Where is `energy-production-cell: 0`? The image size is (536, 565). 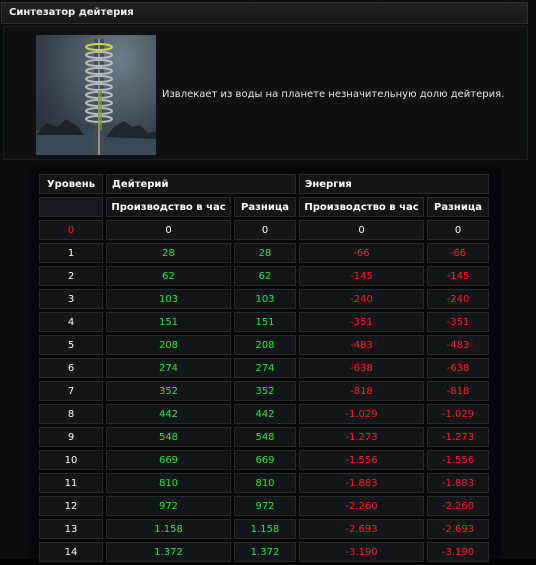
energy-production-cell: 0 is located at coordinates (361, 230).